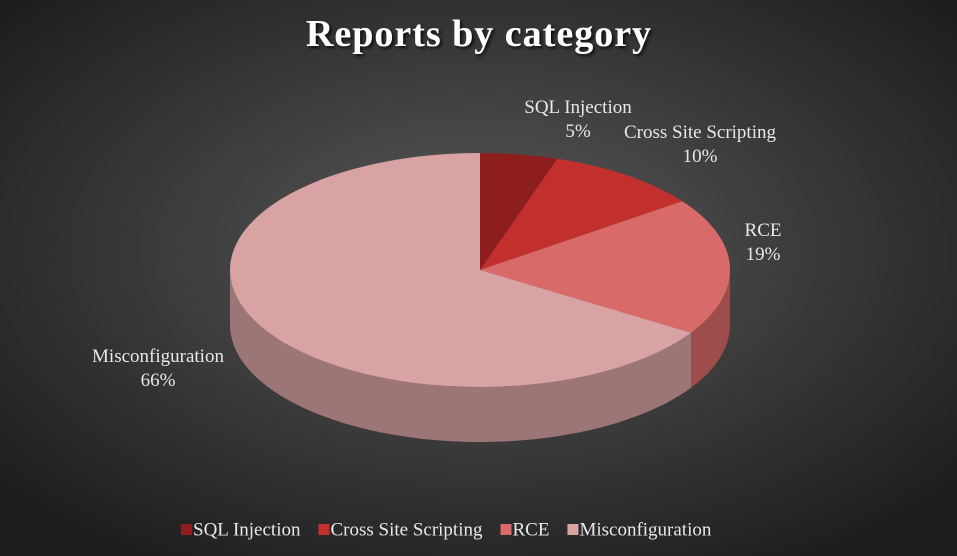 The width and height of the screenshot is (957, 556). I want to click on legend-label: Misconfiguration, so click(645, 529).